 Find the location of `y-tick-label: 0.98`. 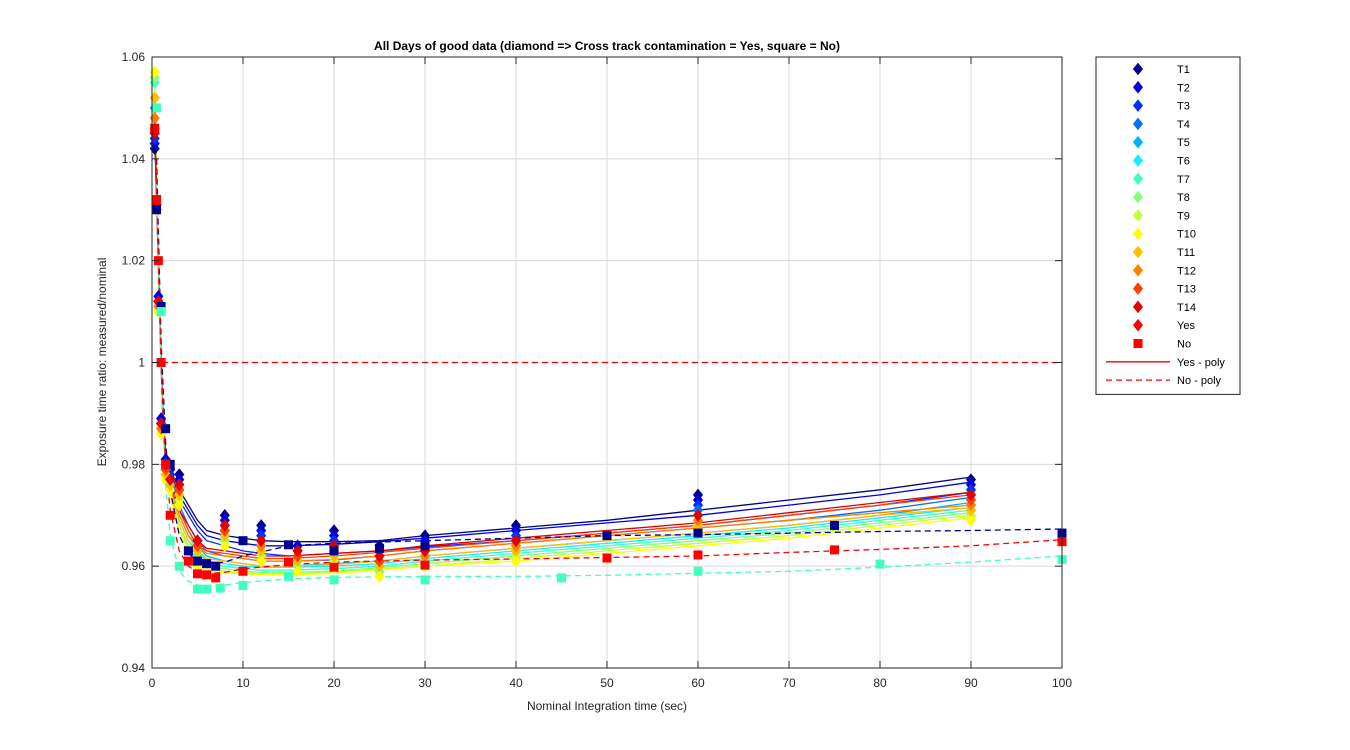

y-tick-label: 0.98 is located at coordinates (134, 464).